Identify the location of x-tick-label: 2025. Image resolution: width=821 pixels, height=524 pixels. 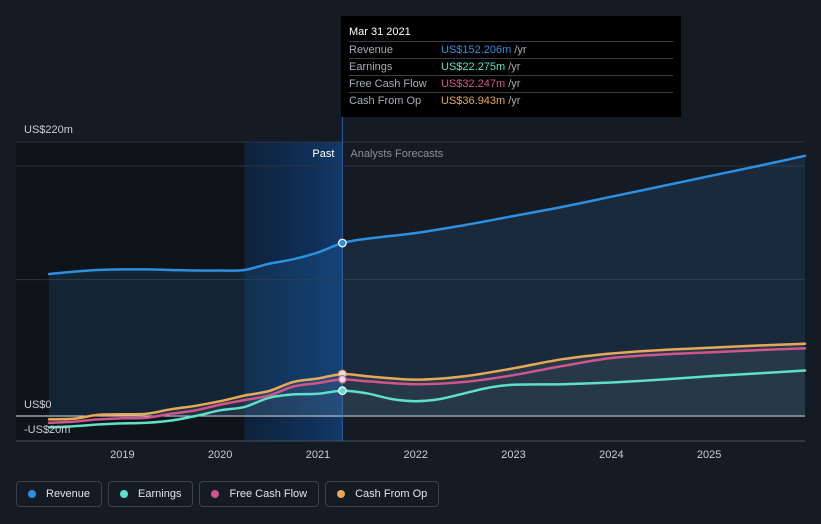
(709, 455).